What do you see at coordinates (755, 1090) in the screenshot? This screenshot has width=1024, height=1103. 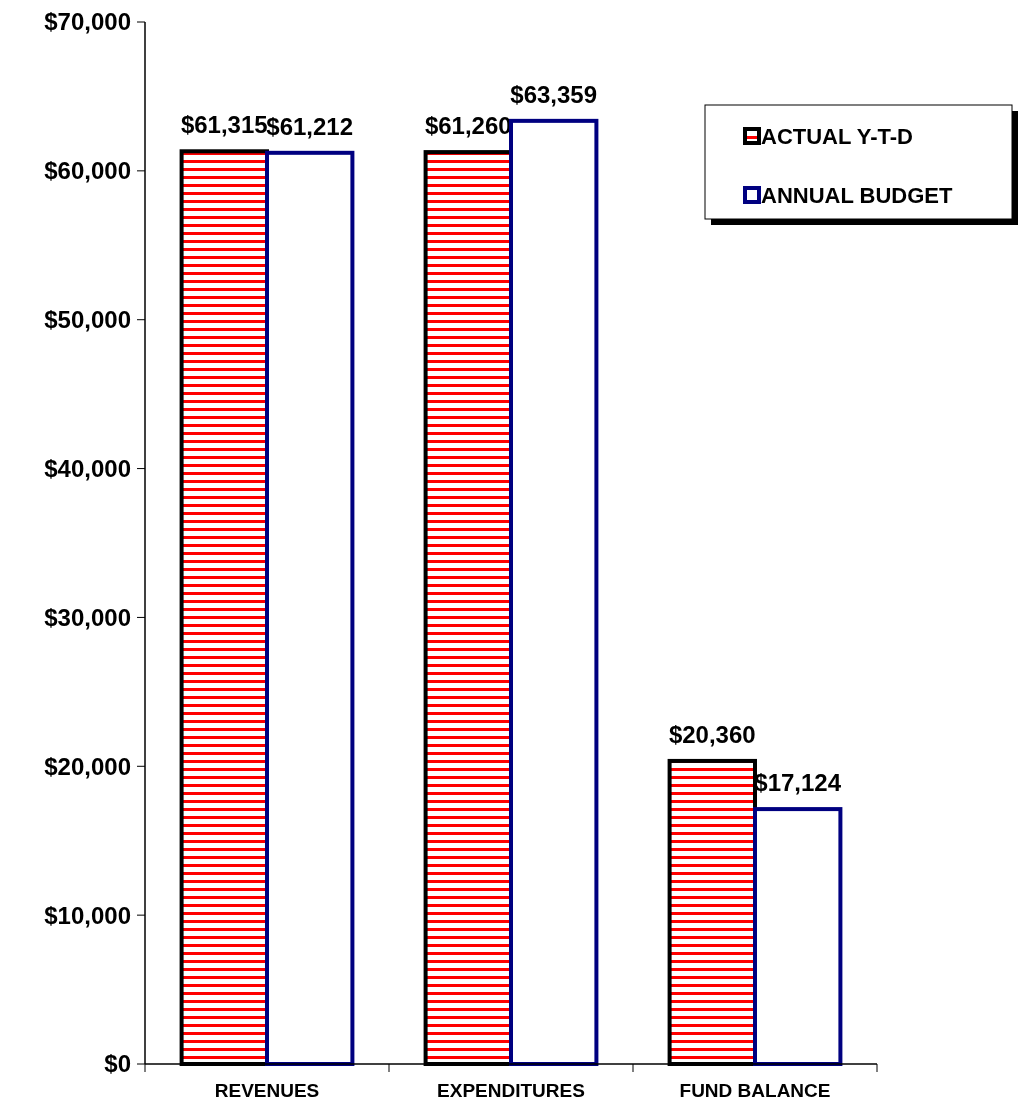 I see `x-tick-label: FUND BALANCE` at bounding box center [755, 1090].